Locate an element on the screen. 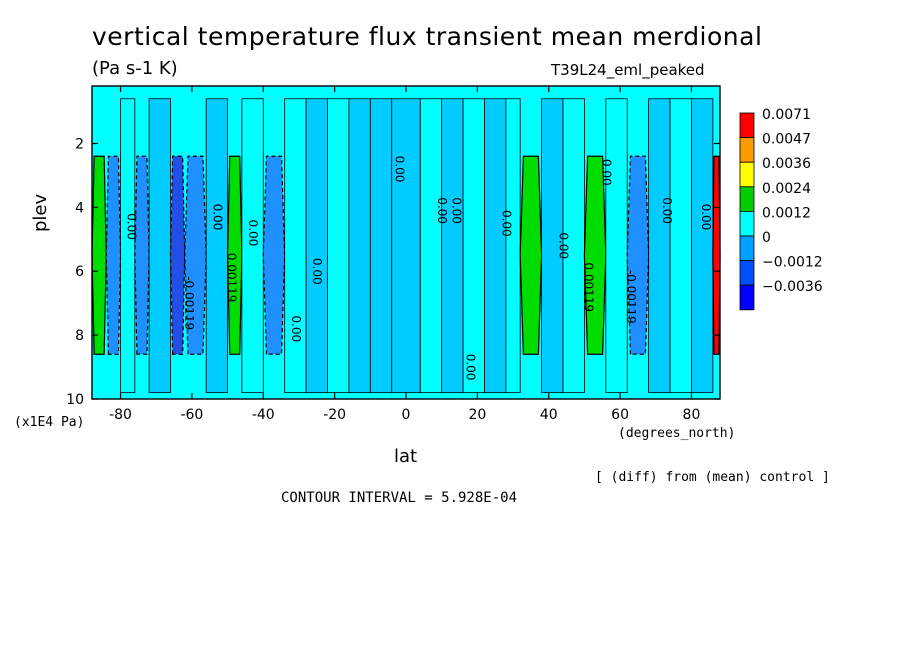 This screenshot has width=904, height=654. contour-interval-label: CONTOUR INTERVAL = 5.928E-04 is located at coordinates (399, 498).